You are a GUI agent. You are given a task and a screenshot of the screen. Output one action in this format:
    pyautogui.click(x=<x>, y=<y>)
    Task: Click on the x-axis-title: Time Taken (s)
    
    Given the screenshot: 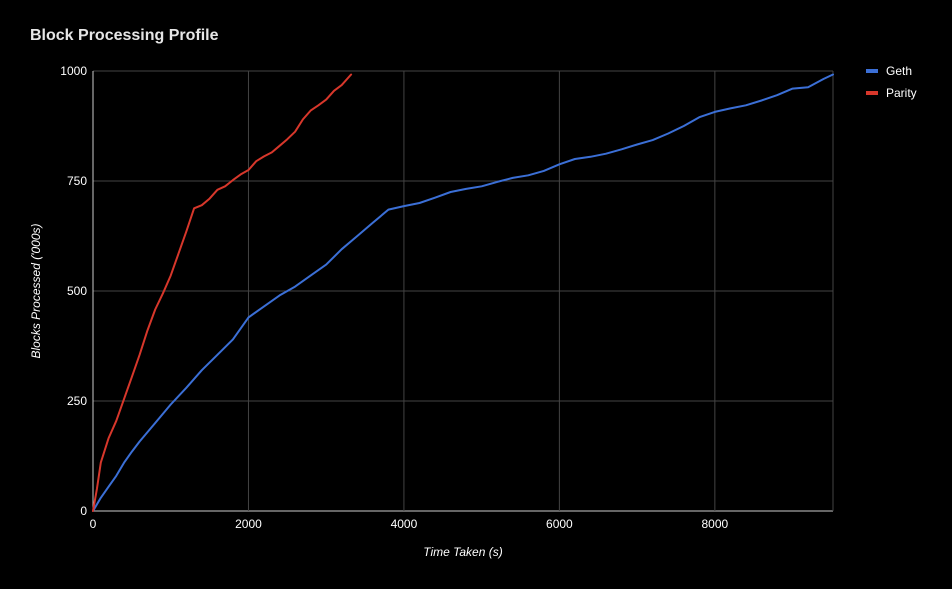 What is the action you would take?
    pyautogui.click(x=462, y=552)
    